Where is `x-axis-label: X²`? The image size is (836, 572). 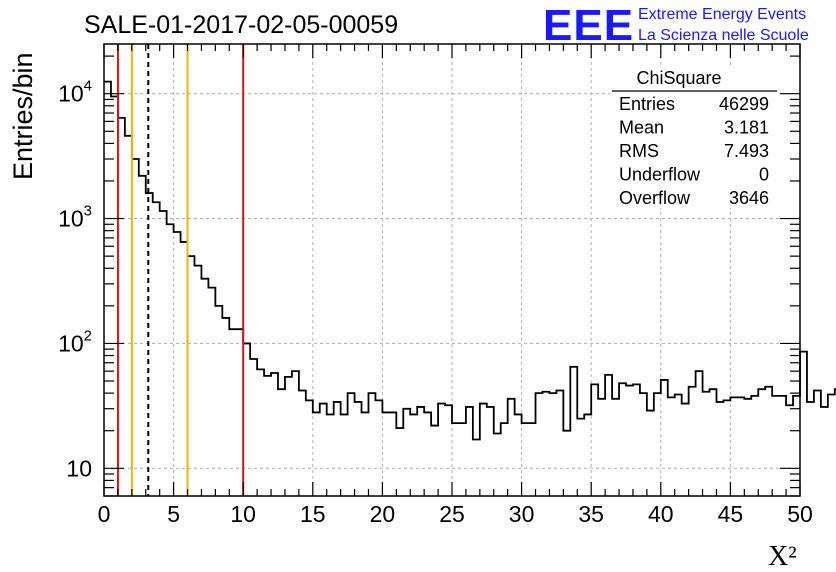
x-axis-label: X² is located at coordinates (782, 556).